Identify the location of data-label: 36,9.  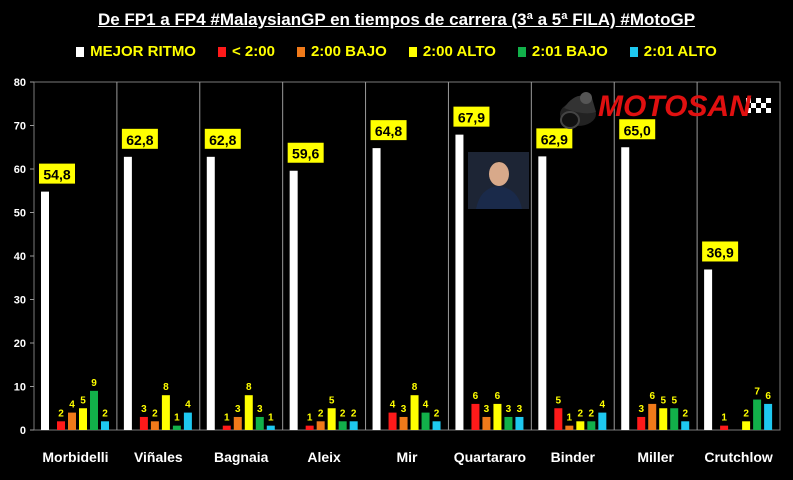
(719, 252).